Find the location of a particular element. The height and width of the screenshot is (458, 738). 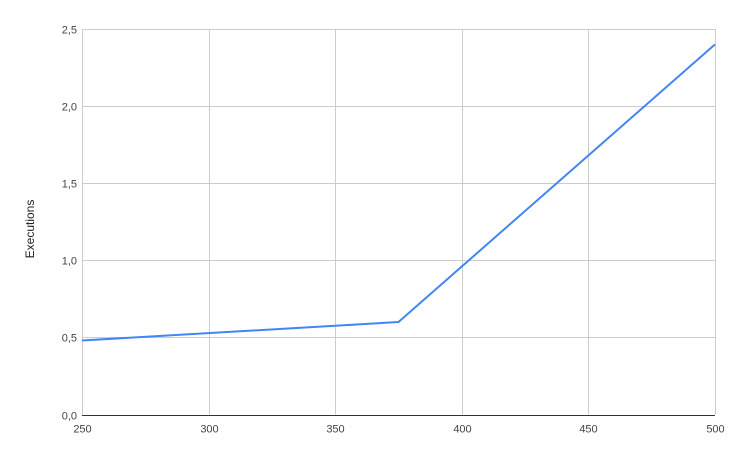

y-tick-label: 2,0 is located at coordinates (69, 108).